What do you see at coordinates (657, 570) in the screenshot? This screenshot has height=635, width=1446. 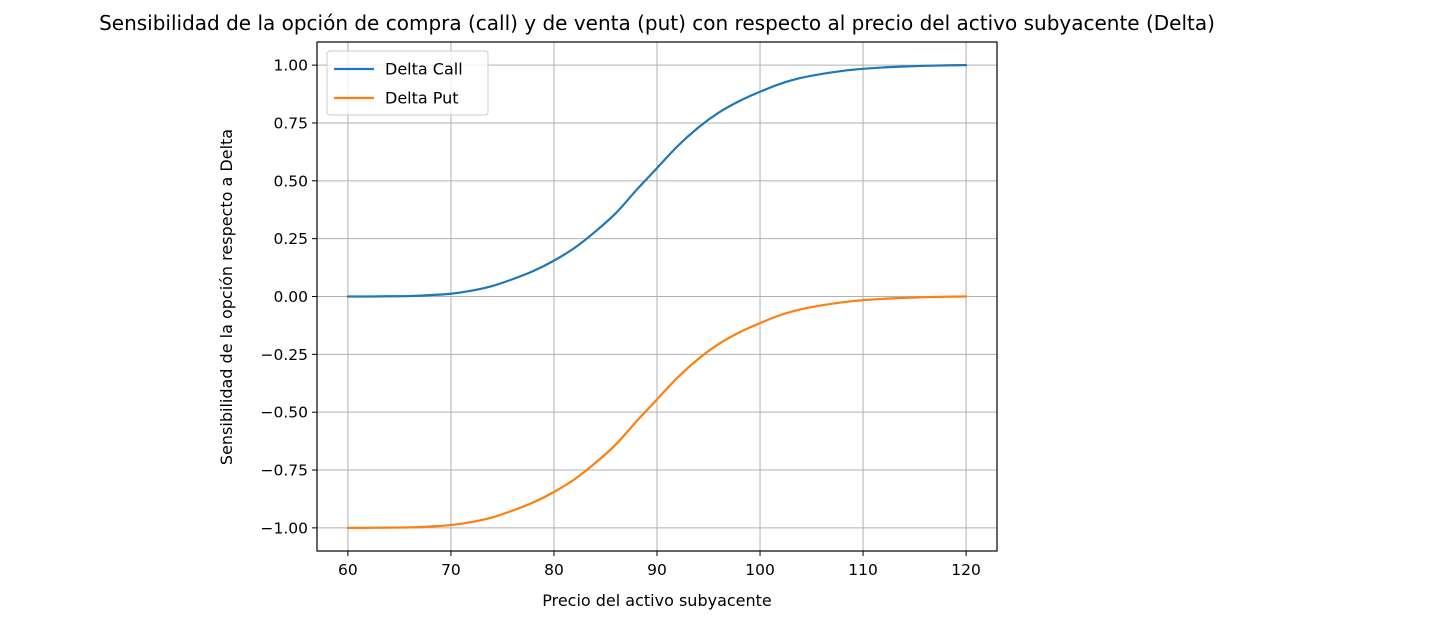 I see `x-tick-label: 90` at bounding box center [657, 570].